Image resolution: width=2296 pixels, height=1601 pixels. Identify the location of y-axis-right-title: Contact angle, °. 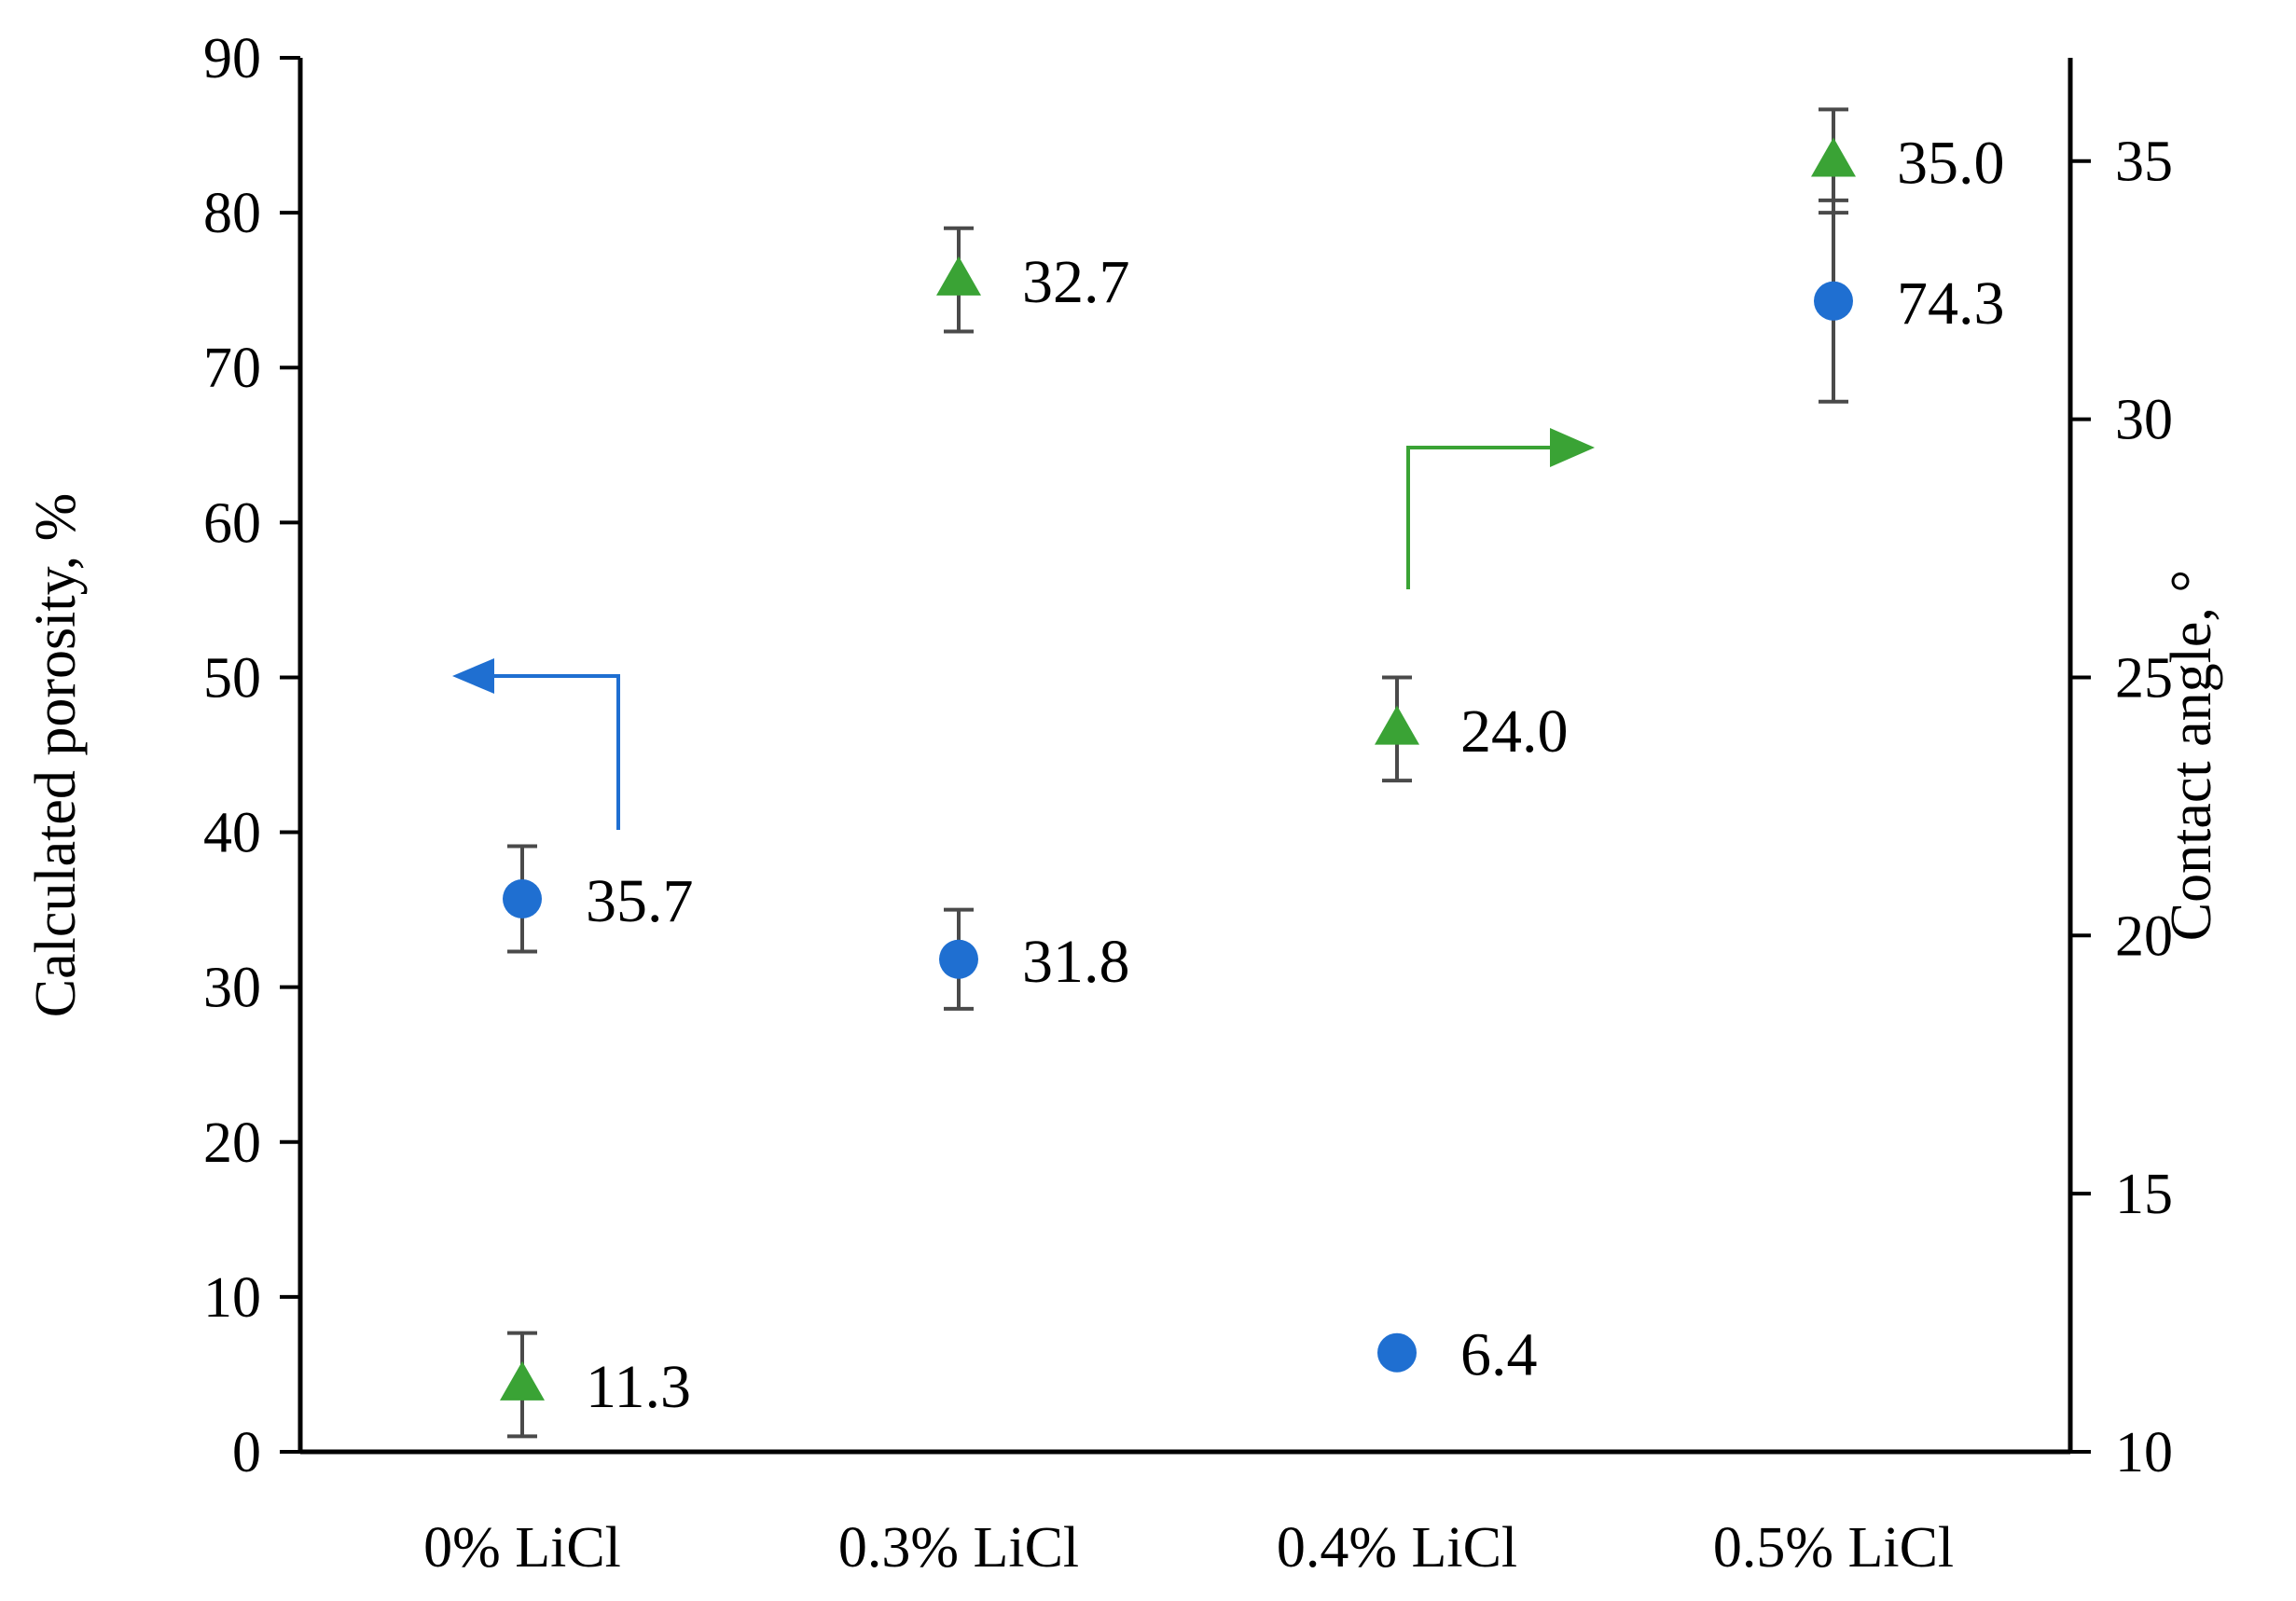
(2191, 755).